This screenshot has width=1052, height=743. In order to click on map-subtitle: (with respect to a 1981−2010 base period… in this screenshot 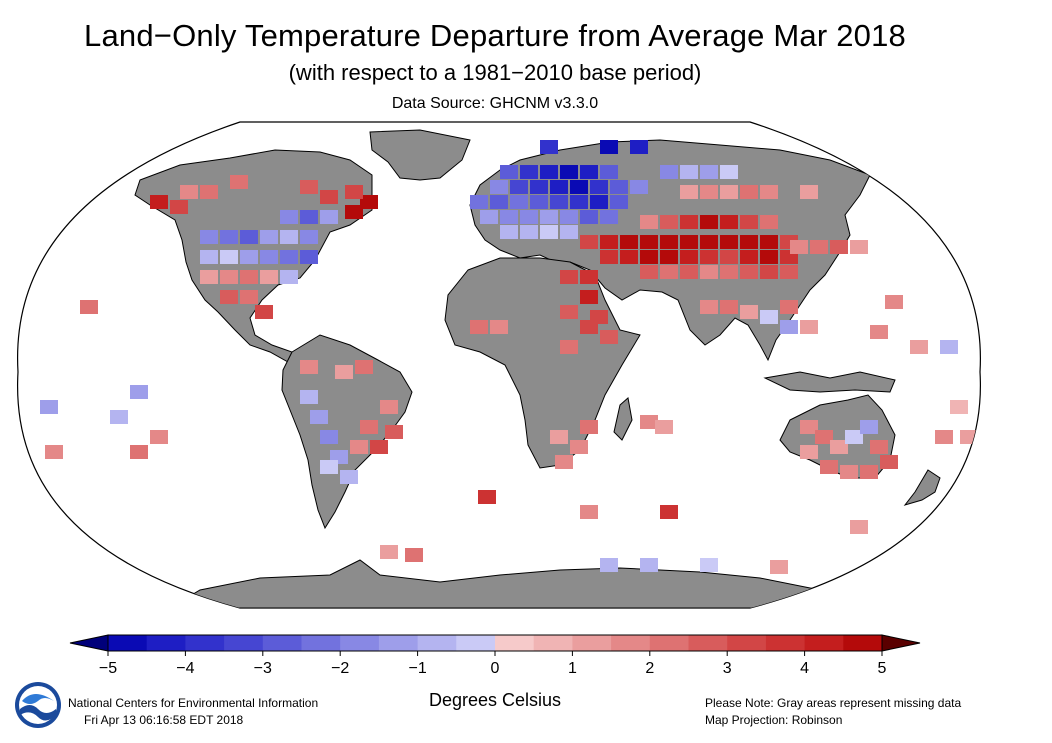, I will do `click(495, 72)`.